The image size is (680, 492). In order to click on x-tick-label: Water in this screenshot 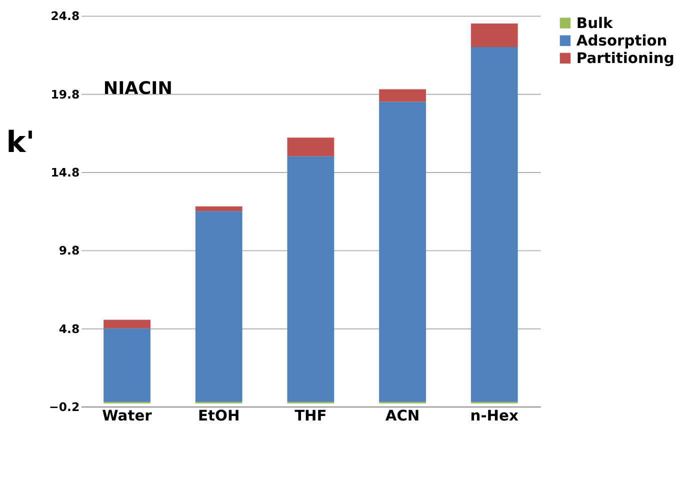, I will do `click(127, 416)`.